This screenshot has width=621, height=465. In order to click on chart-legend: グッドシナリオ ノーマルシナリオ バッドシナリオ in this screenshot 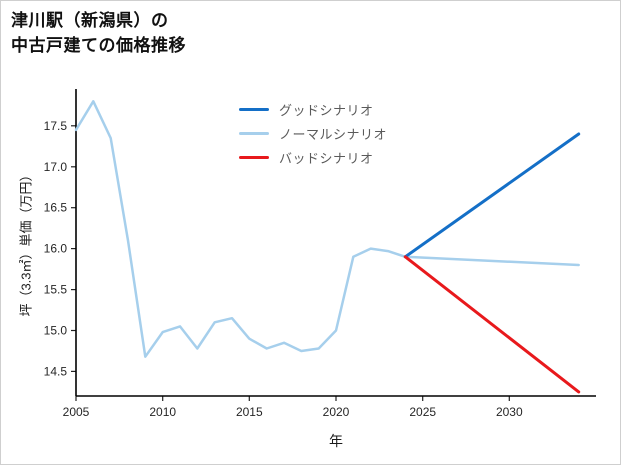, I will do `click(313, 133)`.